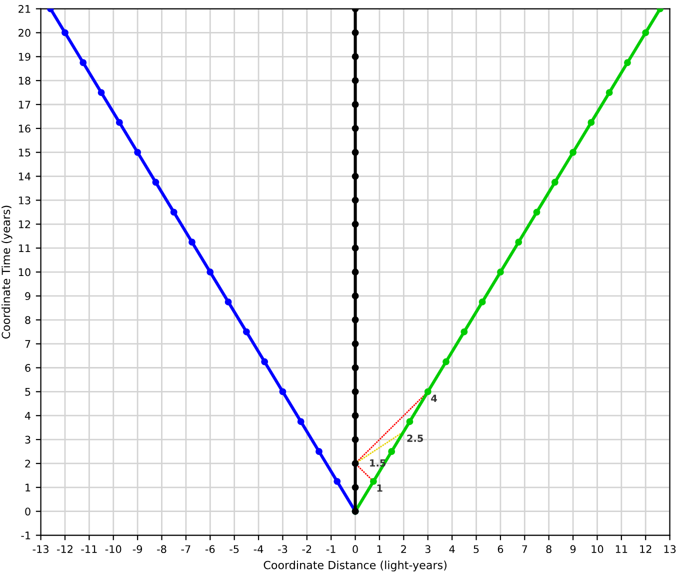 Image resolution: width=680 pixels, height=585 pixels. What do you see at coordinates (27, 464) in the screenshot?
I see `y-tick-label: 2` at bounding box center [27, 464].